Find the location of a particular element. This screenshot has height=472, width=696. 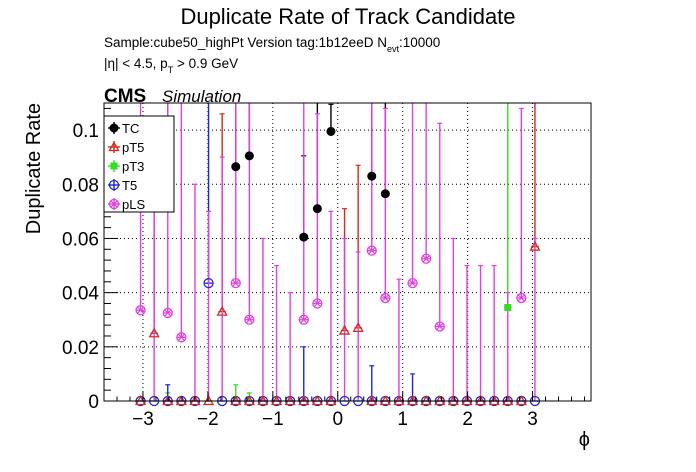

x-axis-label: ϕ is located at coordinates (584, 440).